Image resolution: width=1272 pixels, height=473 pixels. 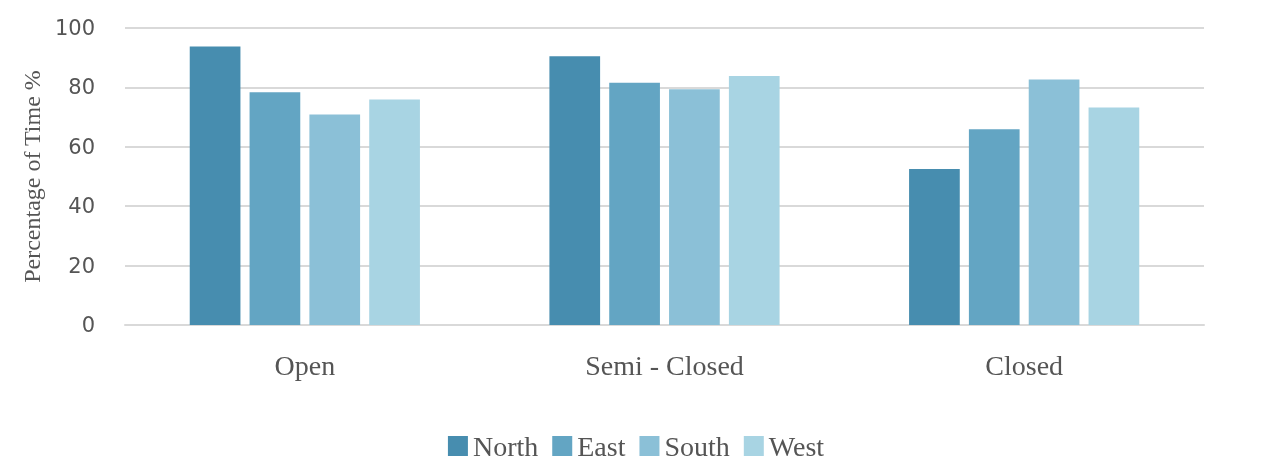 I want to click on legend-label: North, so click(x=505, y=446).